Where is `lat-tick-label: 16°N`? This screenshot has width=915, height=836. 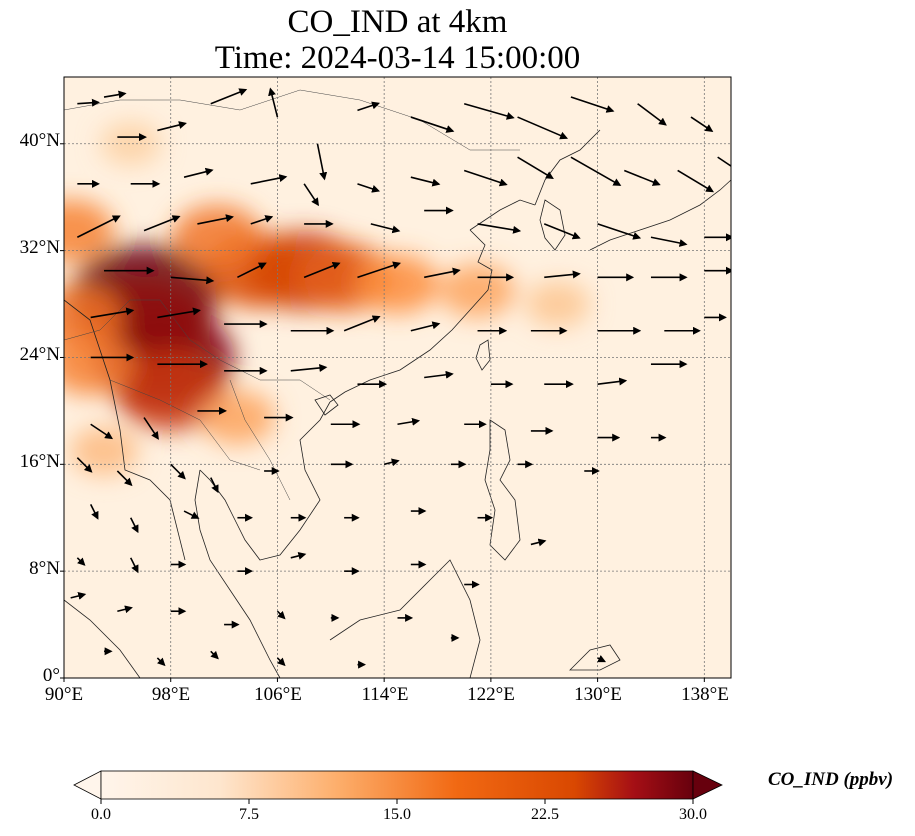 lat-tick-label: 16°N is located at coordinates (39, 461).